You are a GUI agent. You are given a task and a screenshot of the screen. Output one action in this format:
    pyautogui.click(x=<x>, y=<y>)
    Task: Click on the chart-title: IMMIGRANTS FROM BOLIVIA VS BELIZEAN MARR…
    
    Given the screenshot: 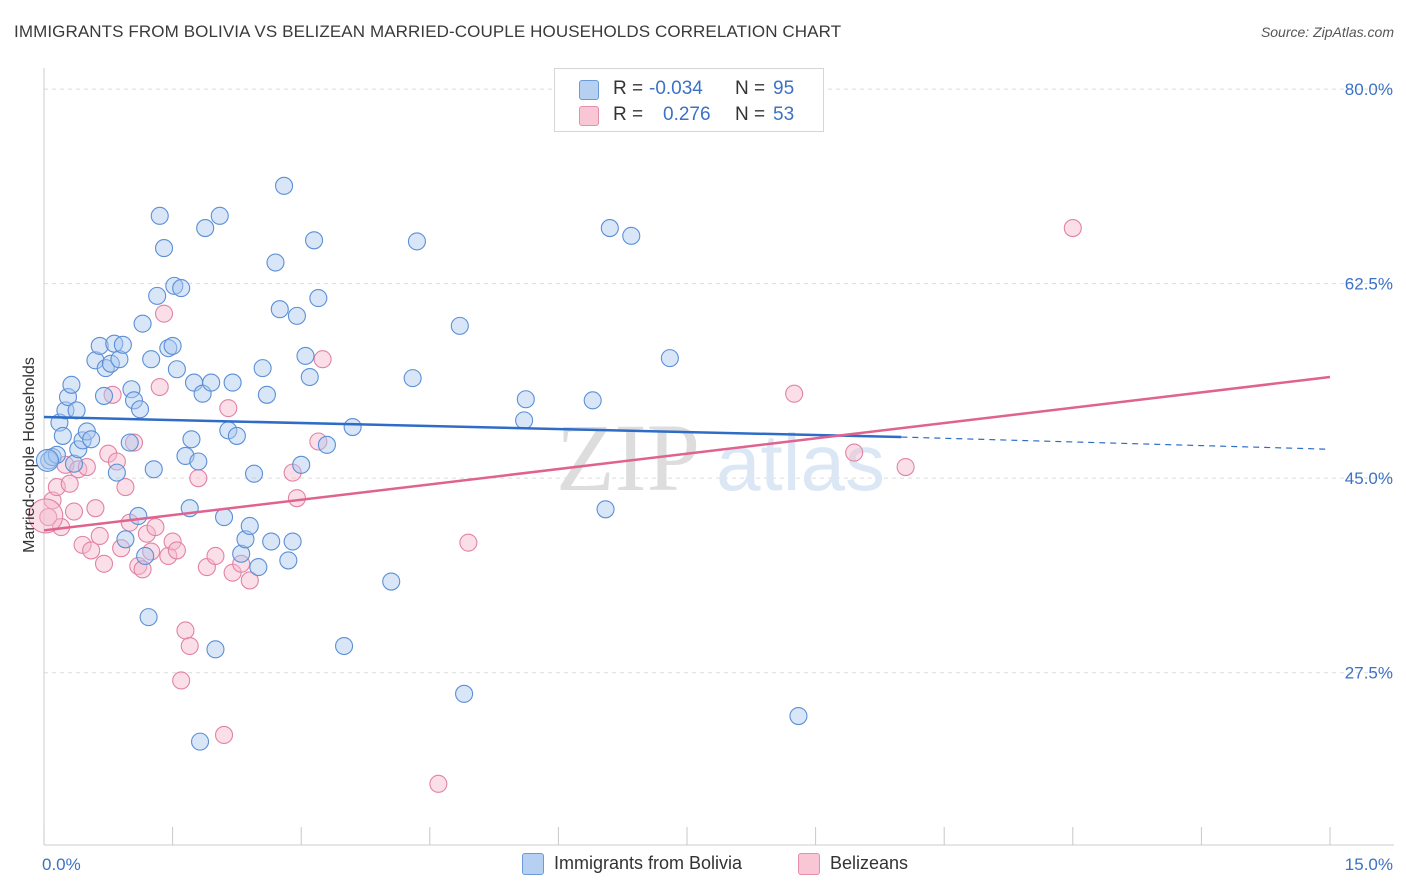 What is the action you would take?
    pyautogui.click(x=428, y=31)
    